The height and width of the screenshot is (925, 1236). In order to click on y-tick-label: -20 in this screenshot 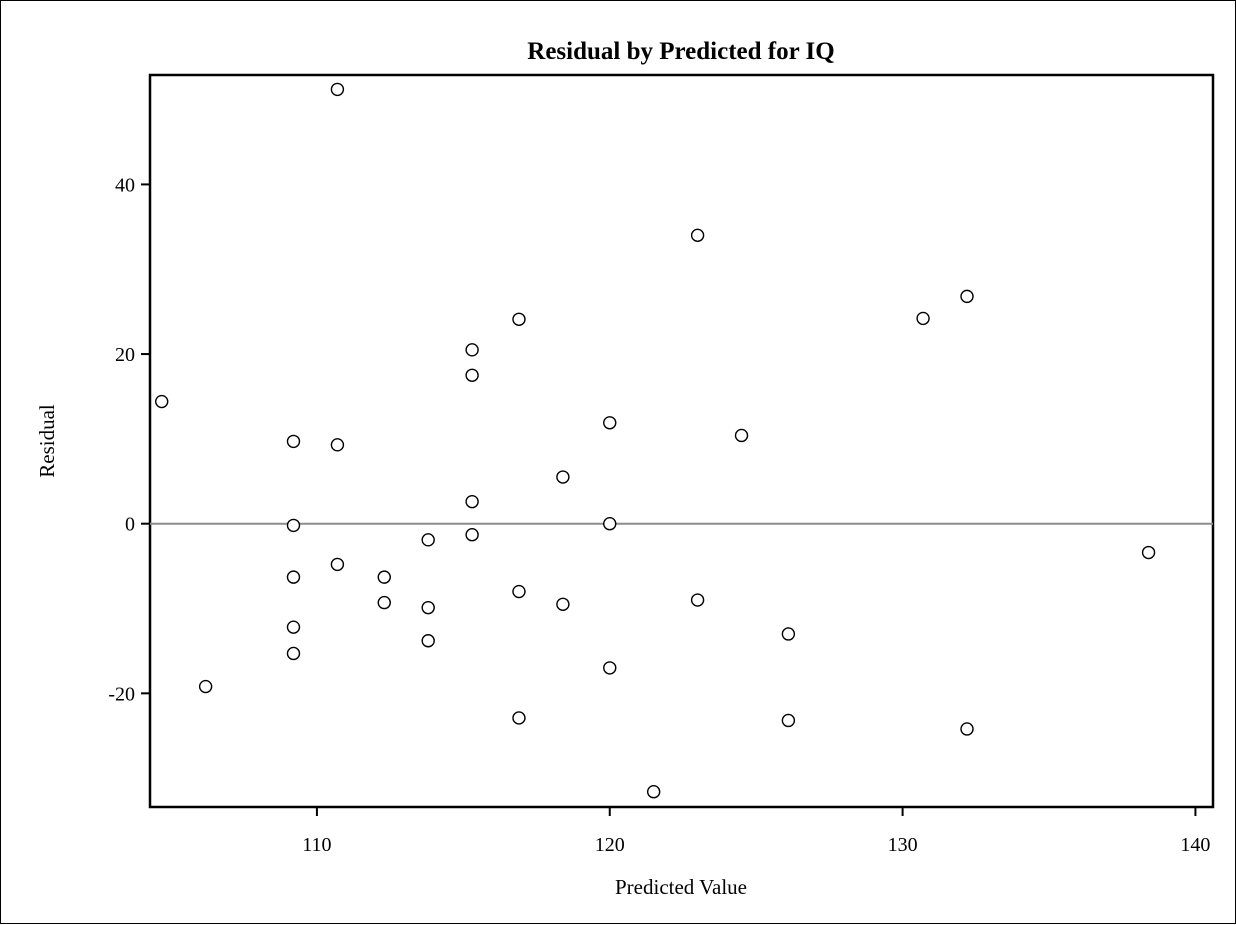, I will do `click(121, 694)`.